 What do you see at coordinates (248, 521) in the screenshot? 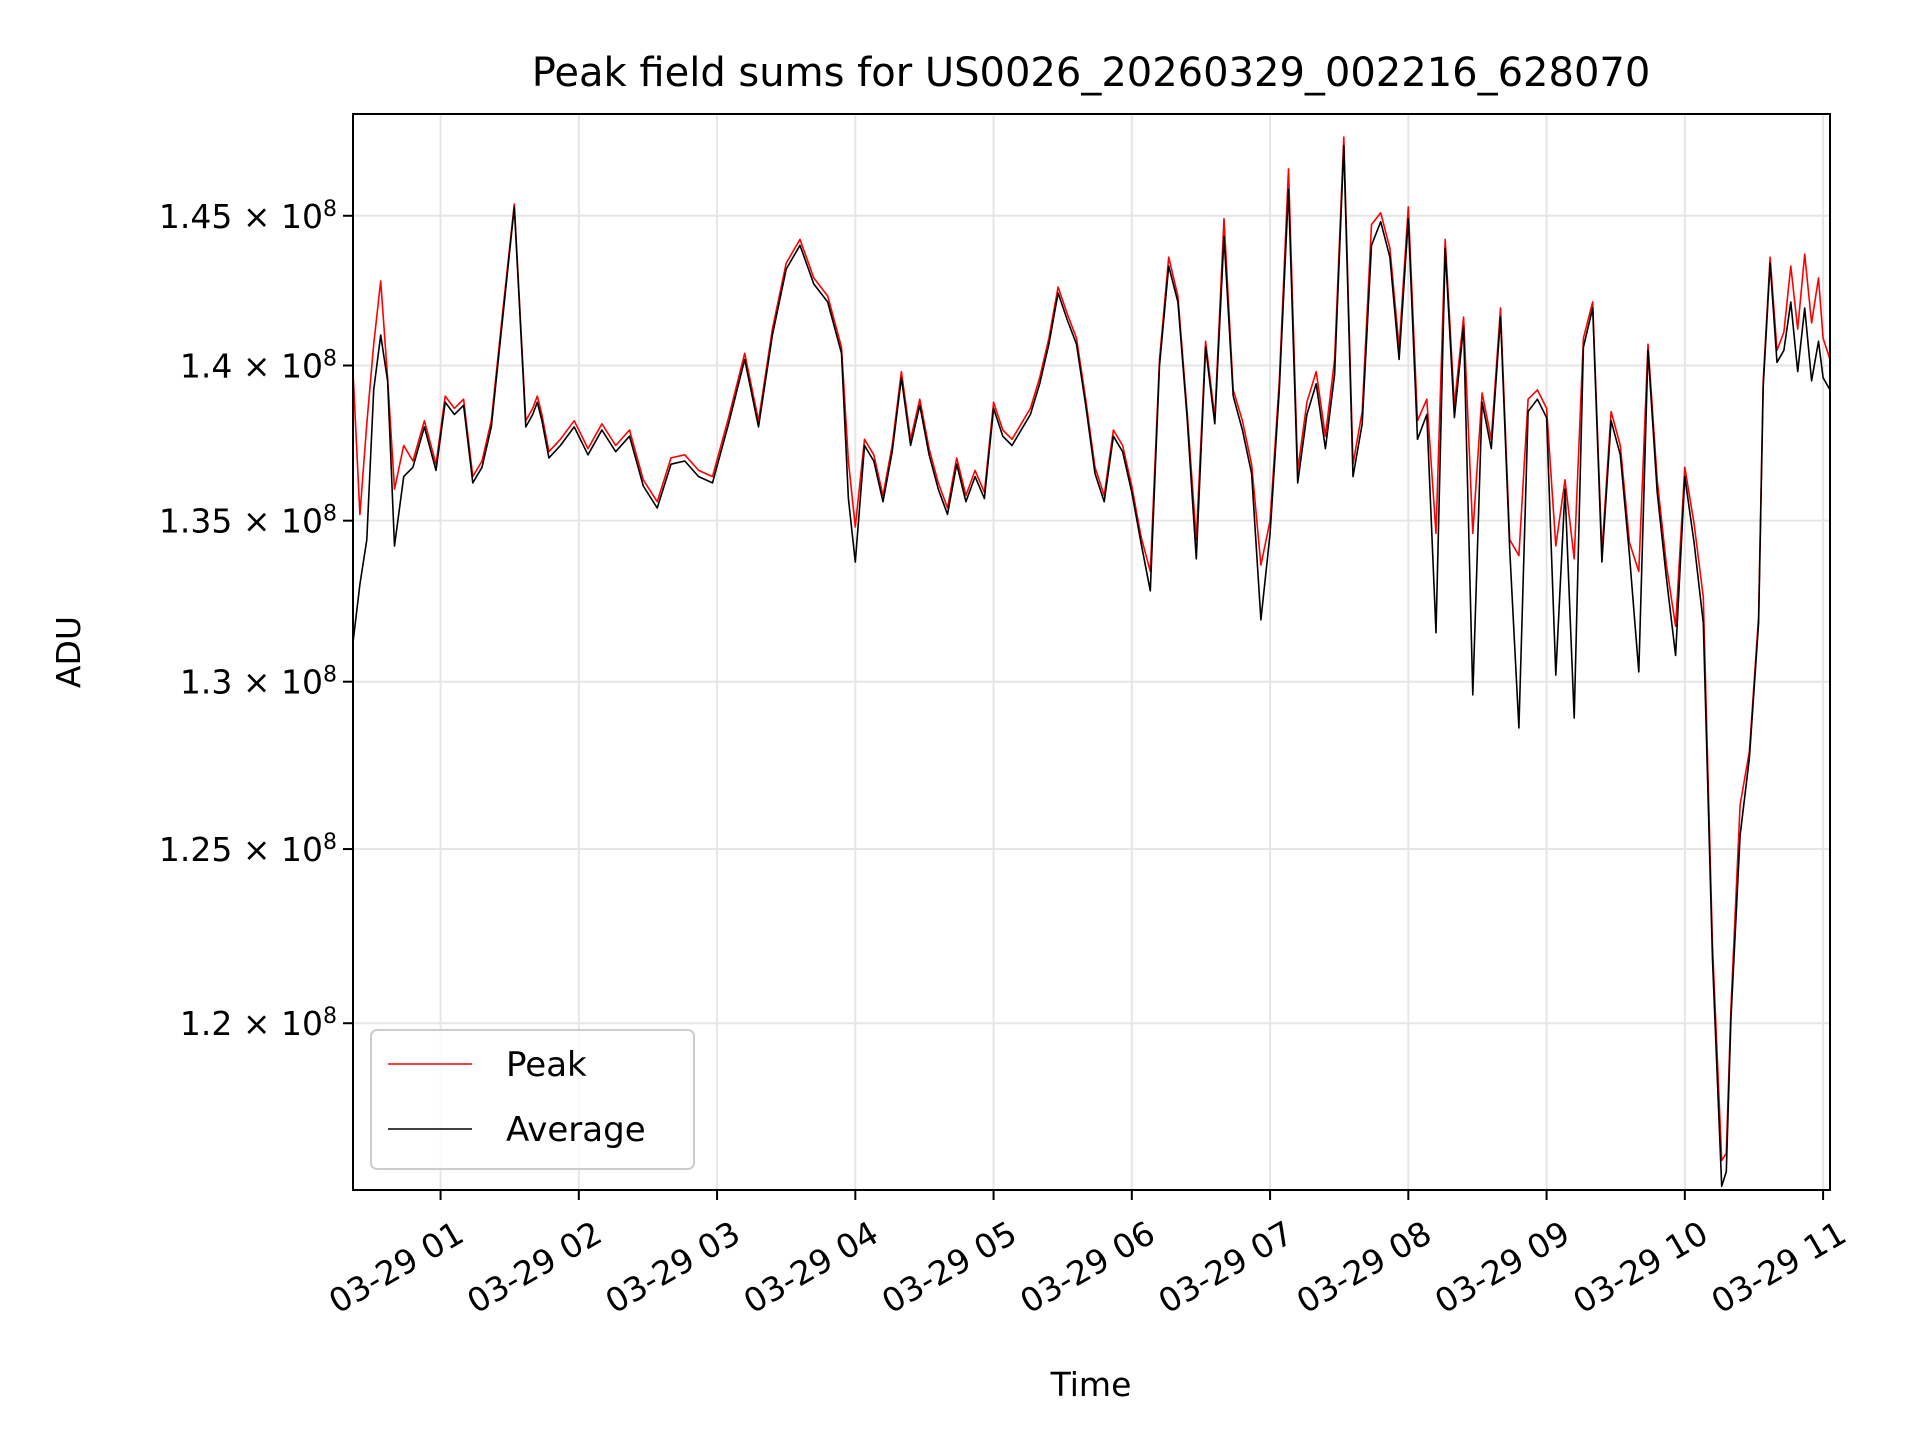
I see `y-tick-label: 1.35 × 108` at bounding box center [248, 521].